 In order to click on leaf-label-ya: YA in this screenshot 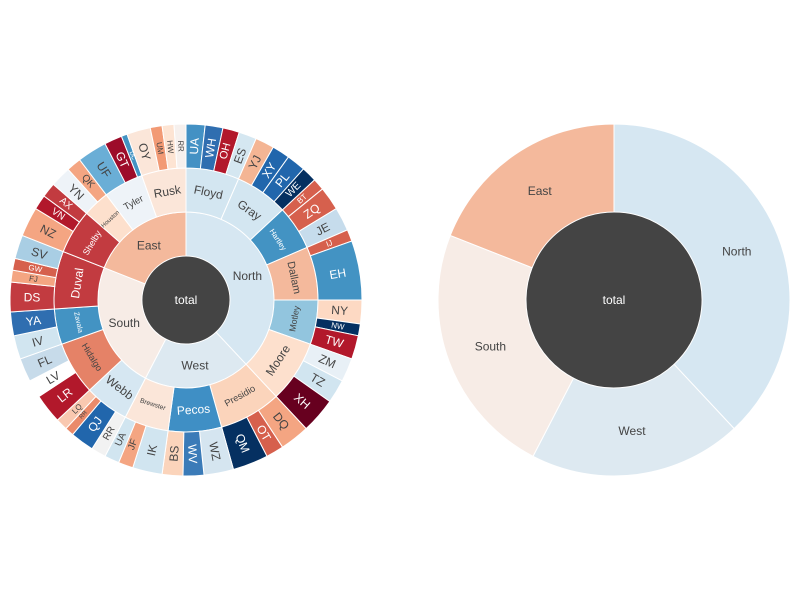, I will do `click(33, 321)`.